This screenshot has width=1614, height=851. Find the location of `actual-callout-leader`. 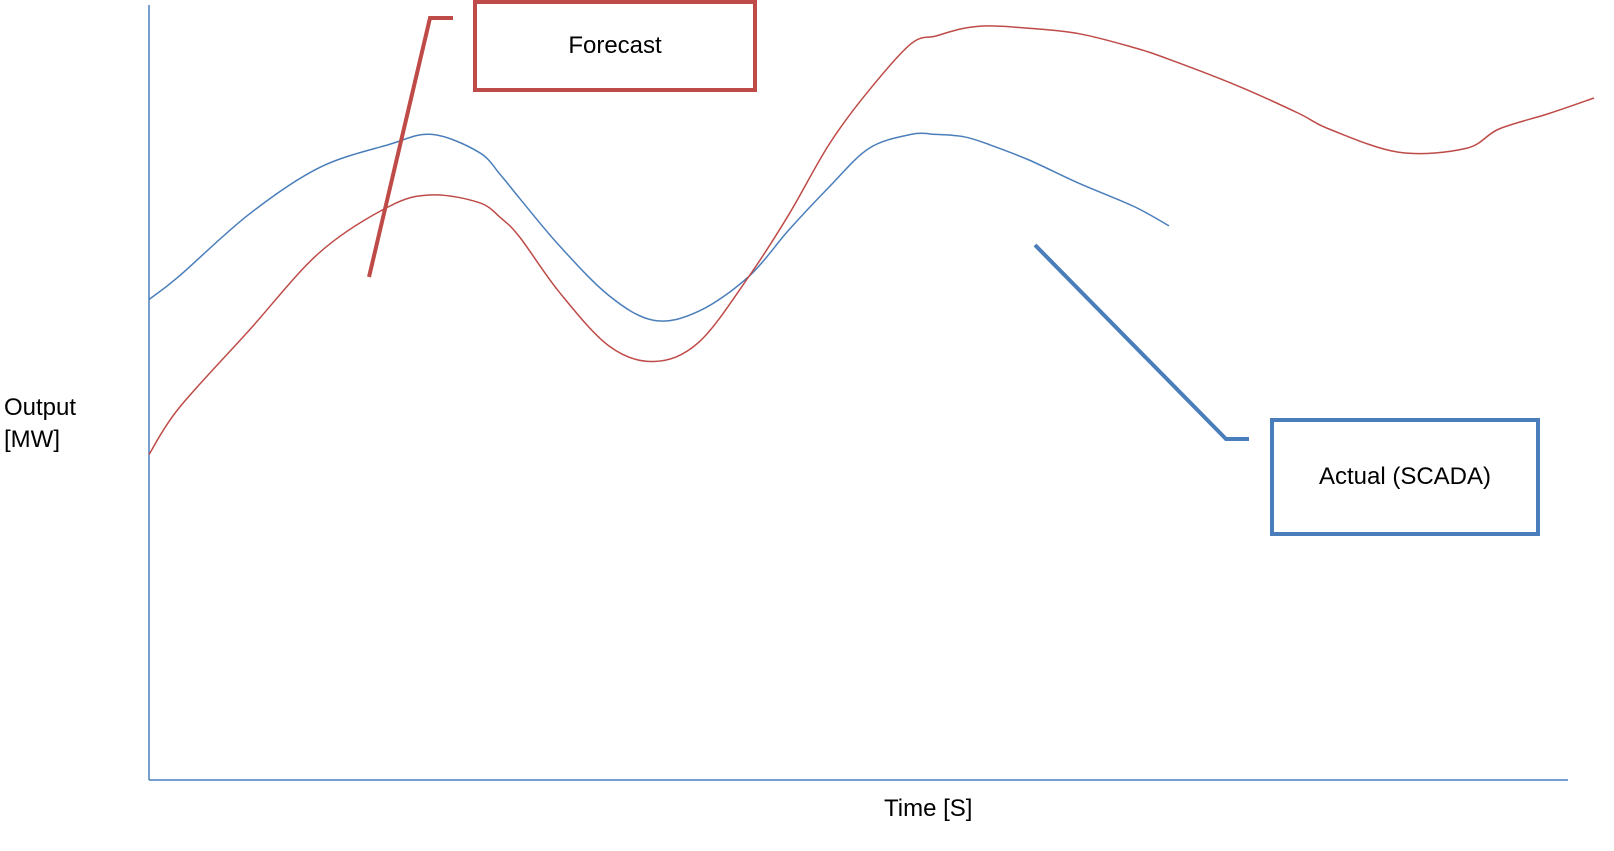

actual-callout-leader is located at coordinates (1141, 342).